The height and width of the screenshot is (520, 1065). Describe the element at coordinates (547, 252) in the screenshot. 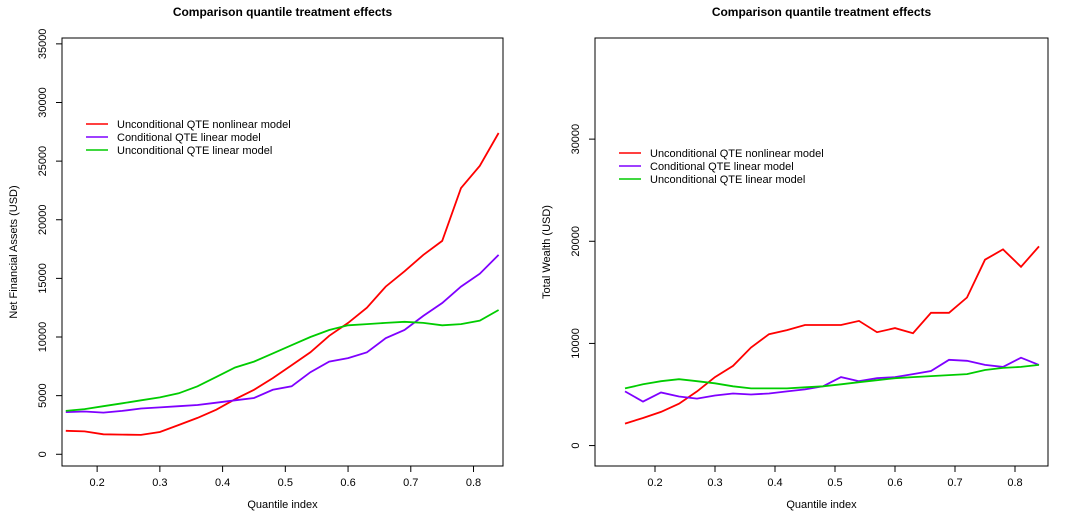

I see `y-axis-label: Total Wealth (USD)` at that location.